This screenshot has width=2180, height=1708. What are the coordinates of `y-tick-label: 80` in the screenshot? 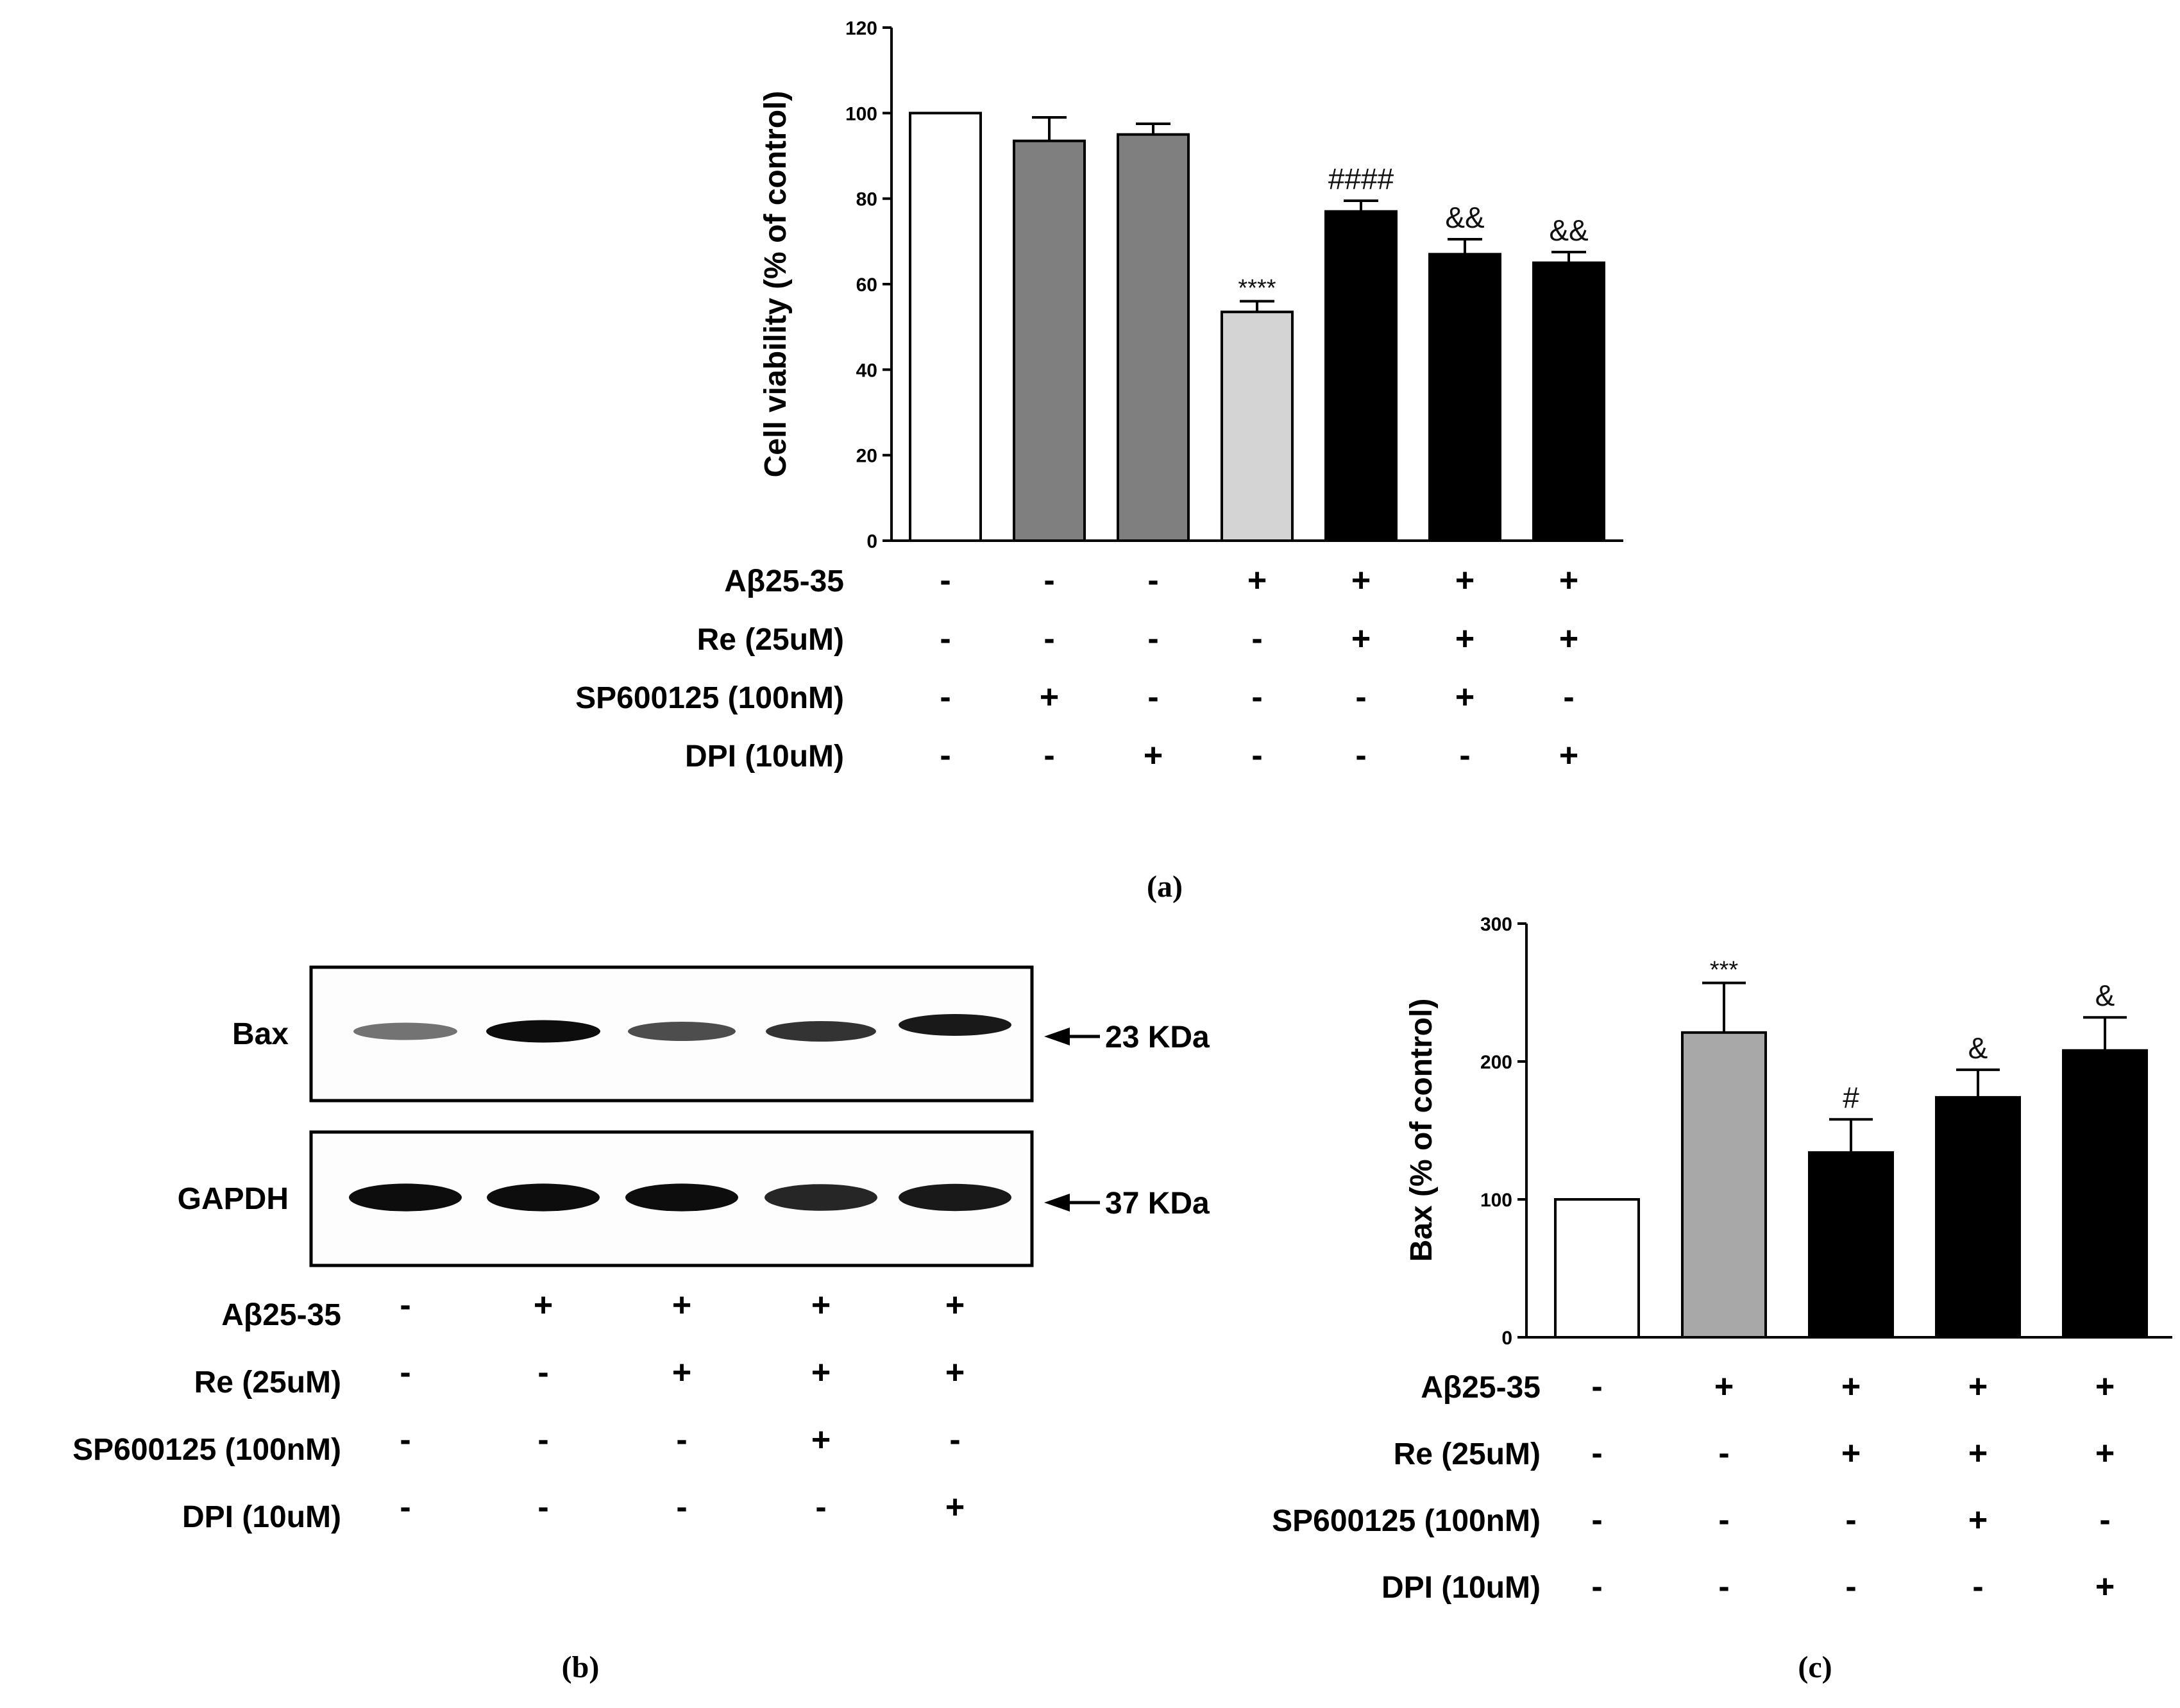 It's located at (867, 199).